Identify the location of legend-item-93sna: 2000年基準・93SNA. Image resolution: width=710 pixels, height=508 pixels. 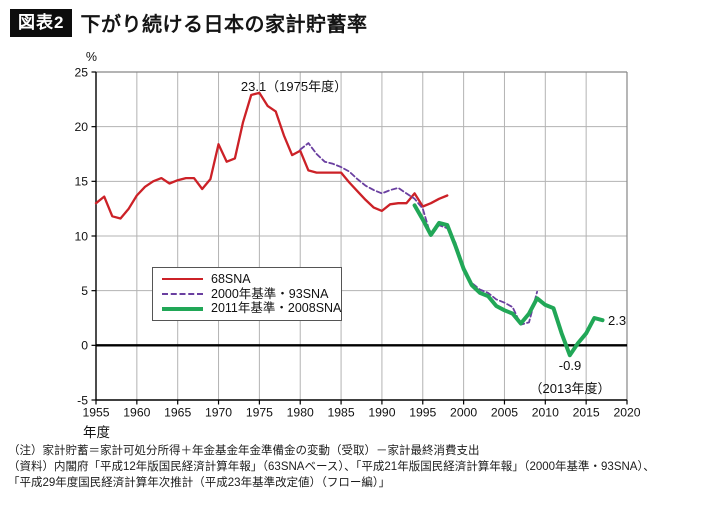
(249, 294).